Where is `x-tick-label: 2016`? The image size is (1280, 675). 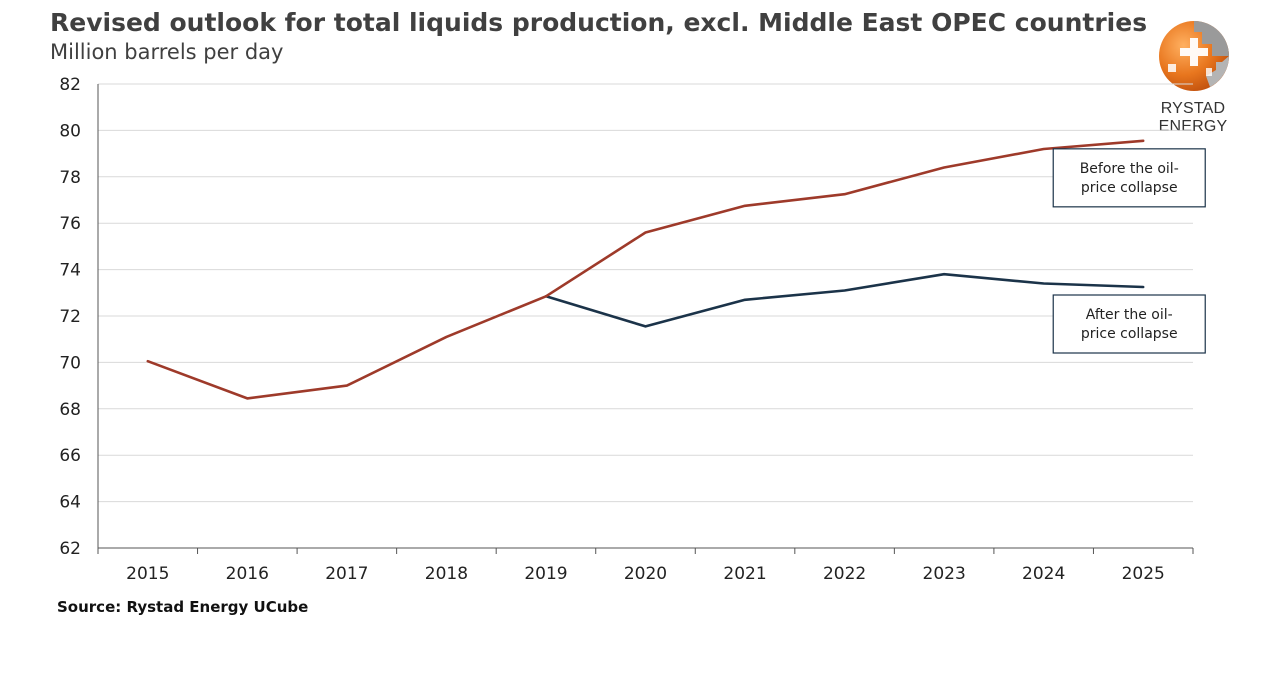 x-tick-label: 2016 is located at coordinates (247, 574).